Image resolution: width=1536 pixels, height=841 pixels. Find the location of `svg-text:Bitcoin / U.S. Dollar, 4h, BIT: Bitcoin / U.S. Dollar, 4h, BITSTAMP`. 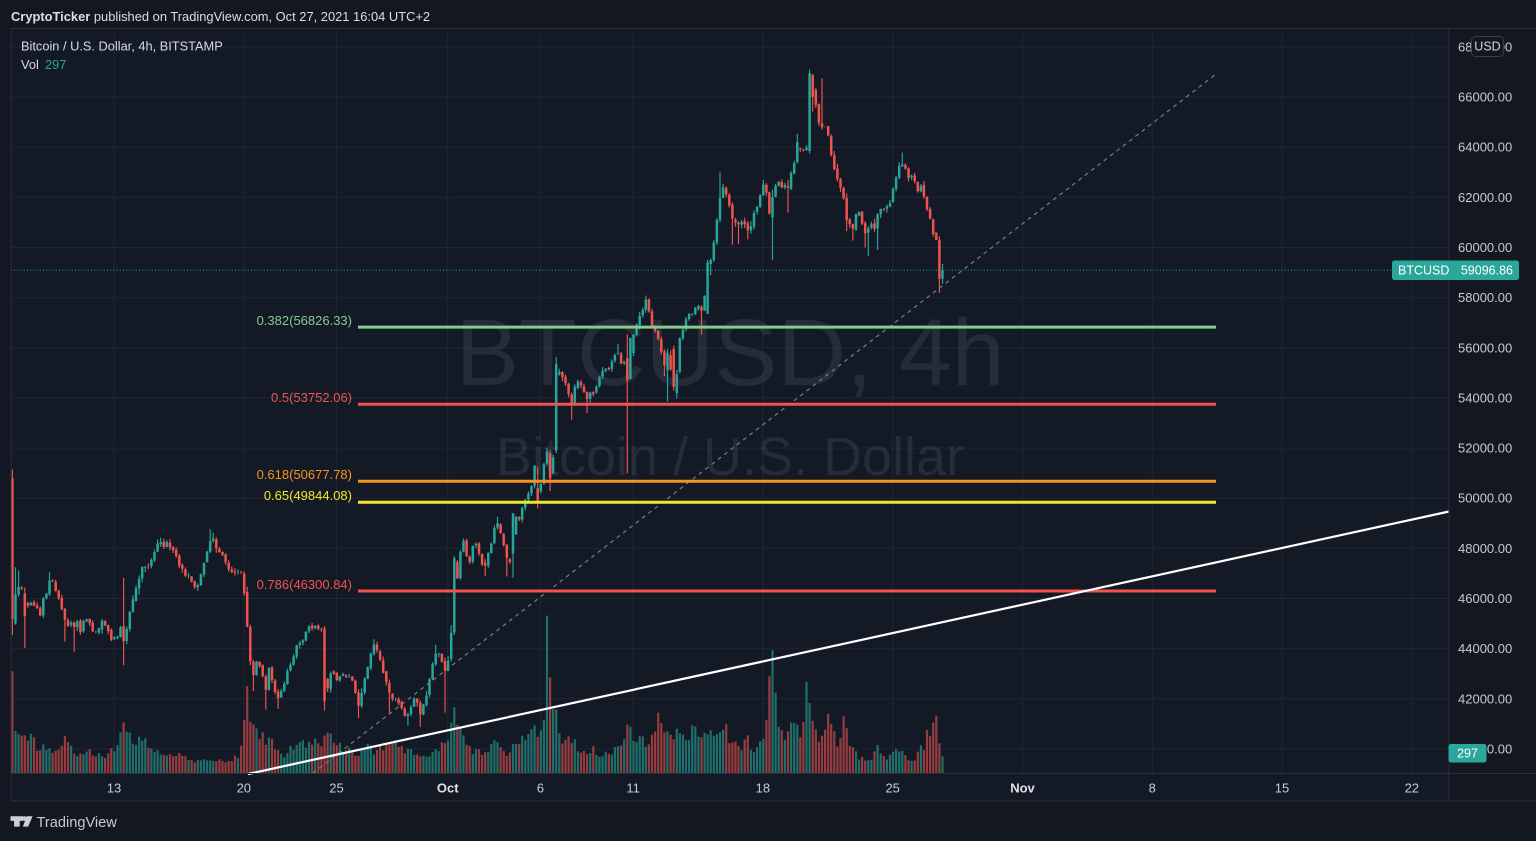

svg-text:Bitcoin / U.S. Dollar, 4h, BIT: Bitcoin / U.S. Dollar, 4h, BITSTAMP is located at coordinates (122, 46).